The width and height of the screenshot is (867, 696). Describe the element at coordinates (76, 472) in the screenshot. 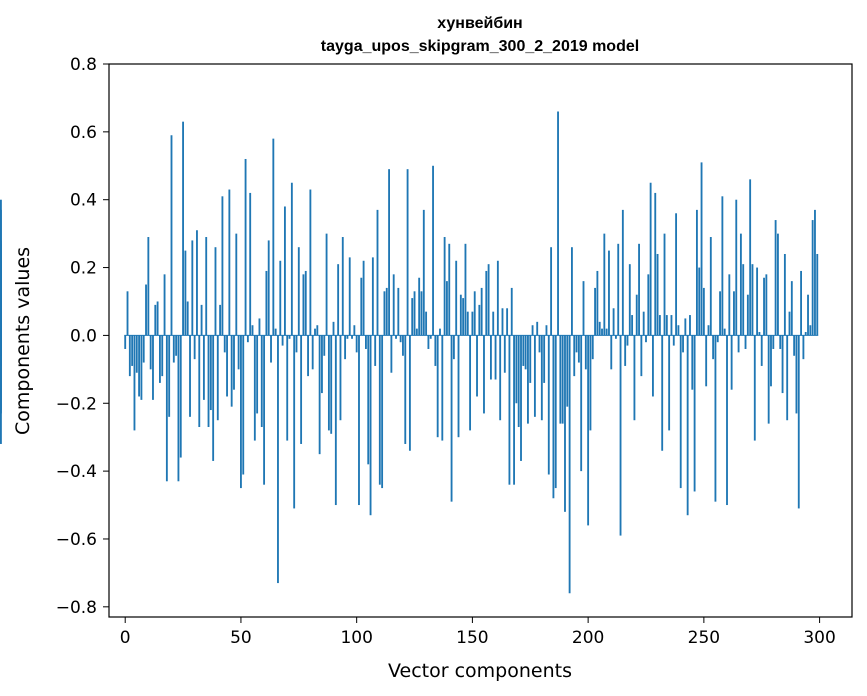

I see `y-tick-label: −0.4` at that location.